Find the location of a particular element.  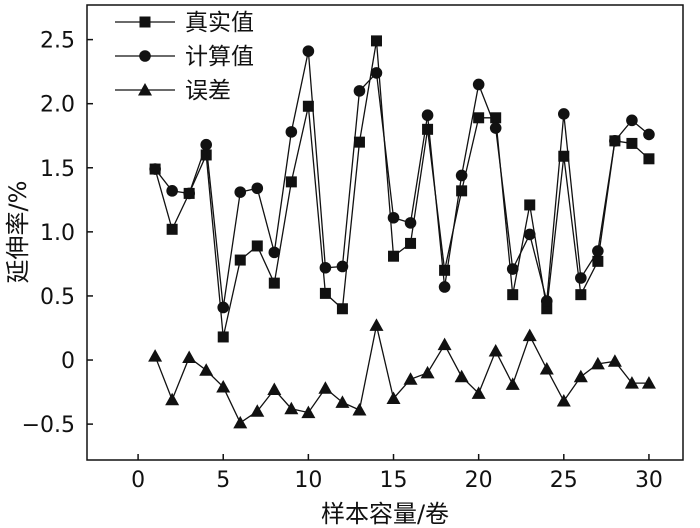

x-tick-label: 5 is located at coordinates (223, 480).